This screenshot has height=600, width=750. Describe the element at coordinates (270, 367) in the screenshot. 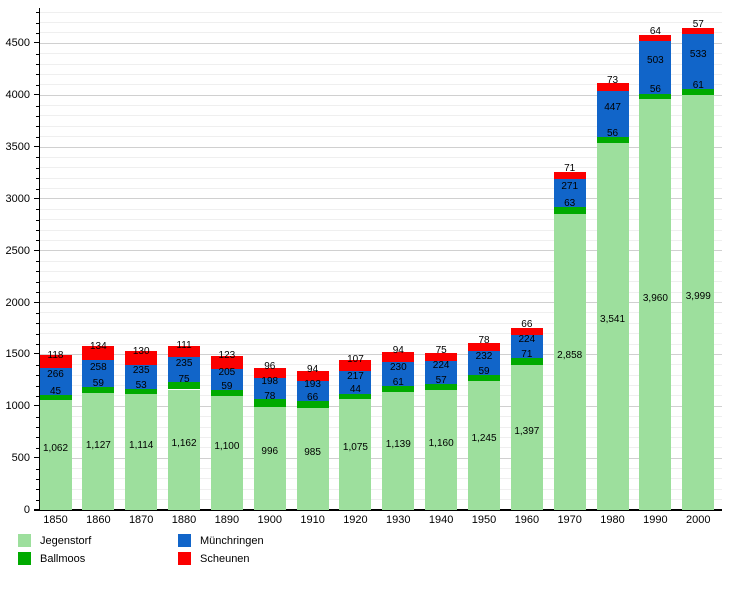

I see `bar-value-label: 96` at that location.